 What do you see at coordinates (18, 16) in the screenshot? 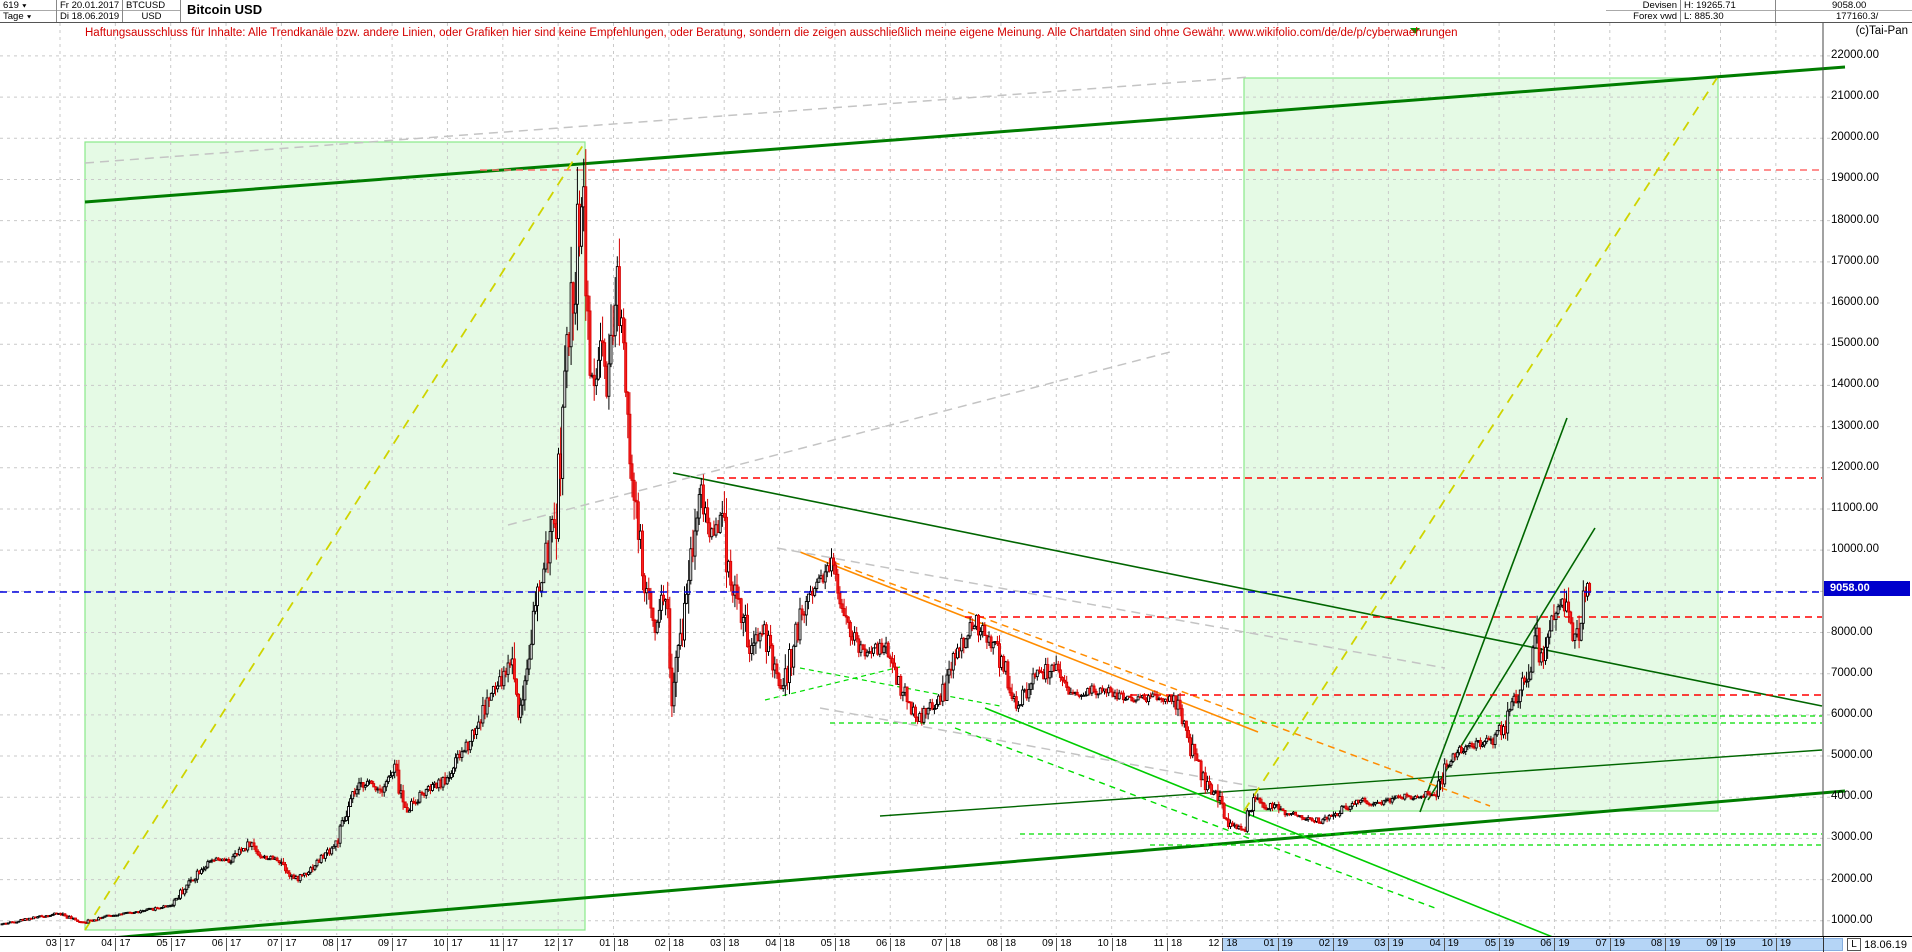
I see `period-dropdown: Tage ▼` at bounding box center [18, 16].